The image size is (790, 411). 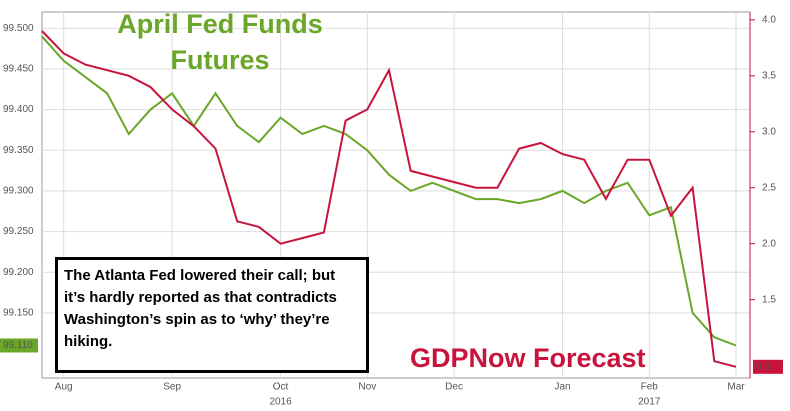 What do you see at coordinates (18, 28) in the screenshot?
I see `y-tick-label: 99.500` at bounding box center [18, 28].